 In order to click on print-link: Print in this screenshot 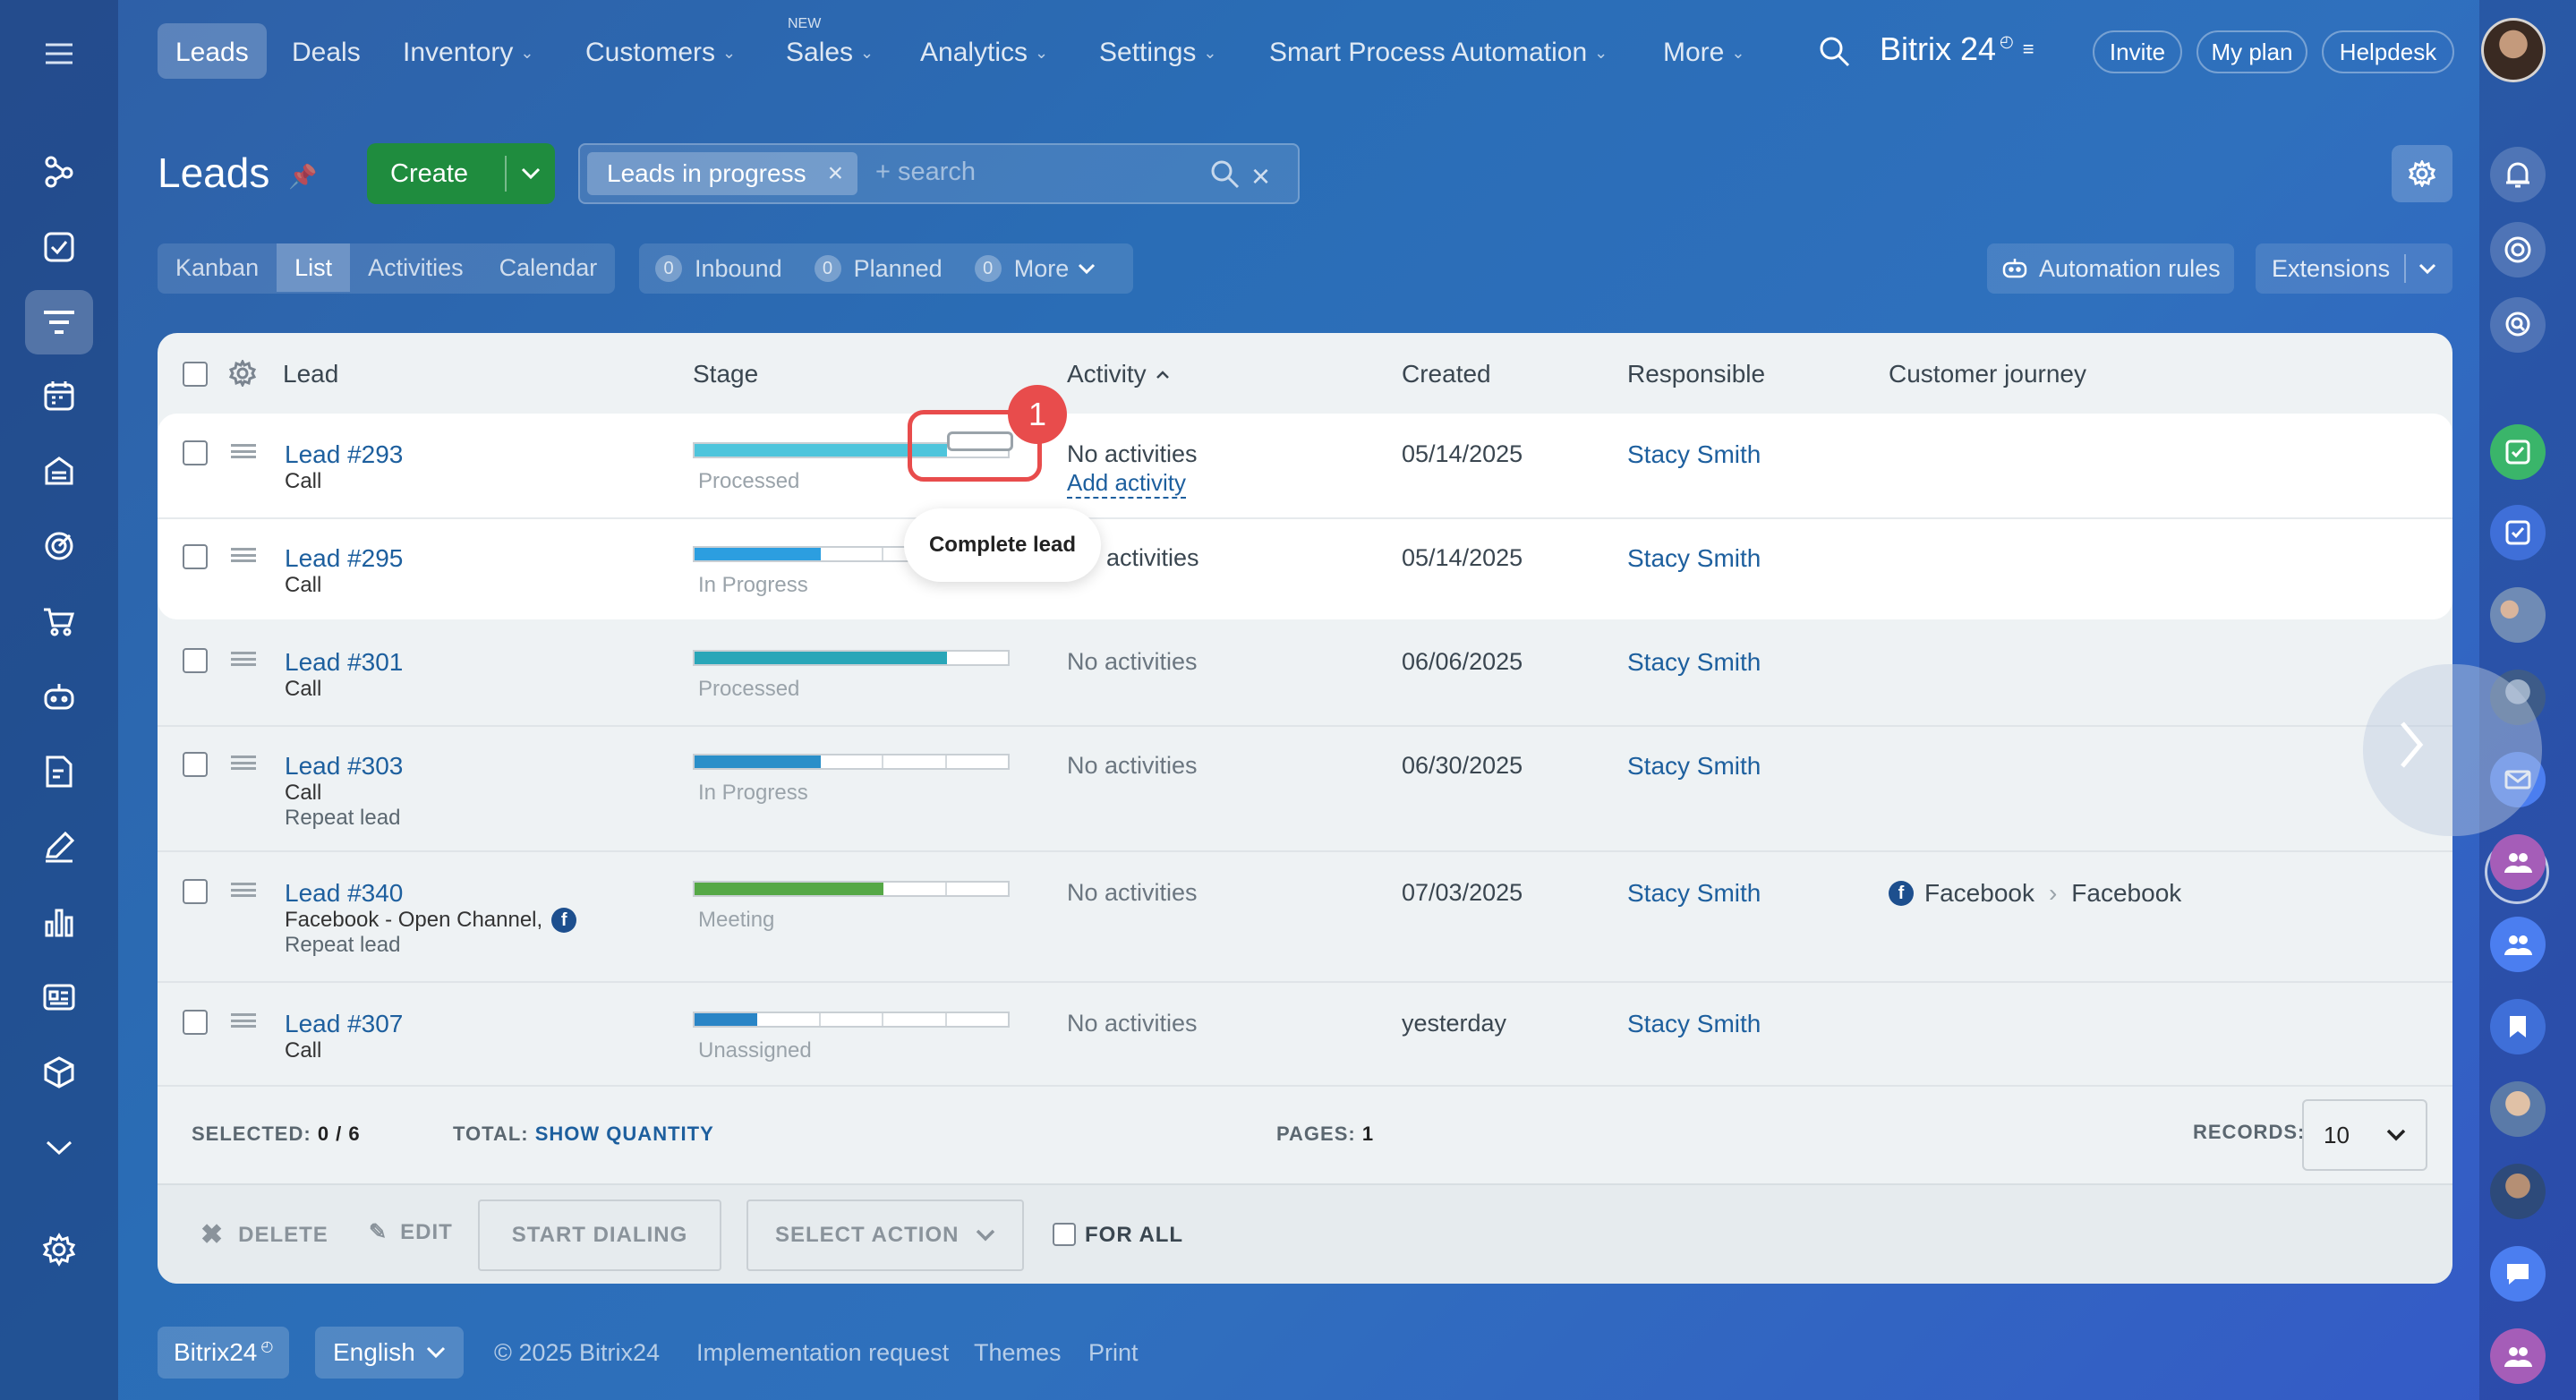, I will do `click(1113, 1352)`.